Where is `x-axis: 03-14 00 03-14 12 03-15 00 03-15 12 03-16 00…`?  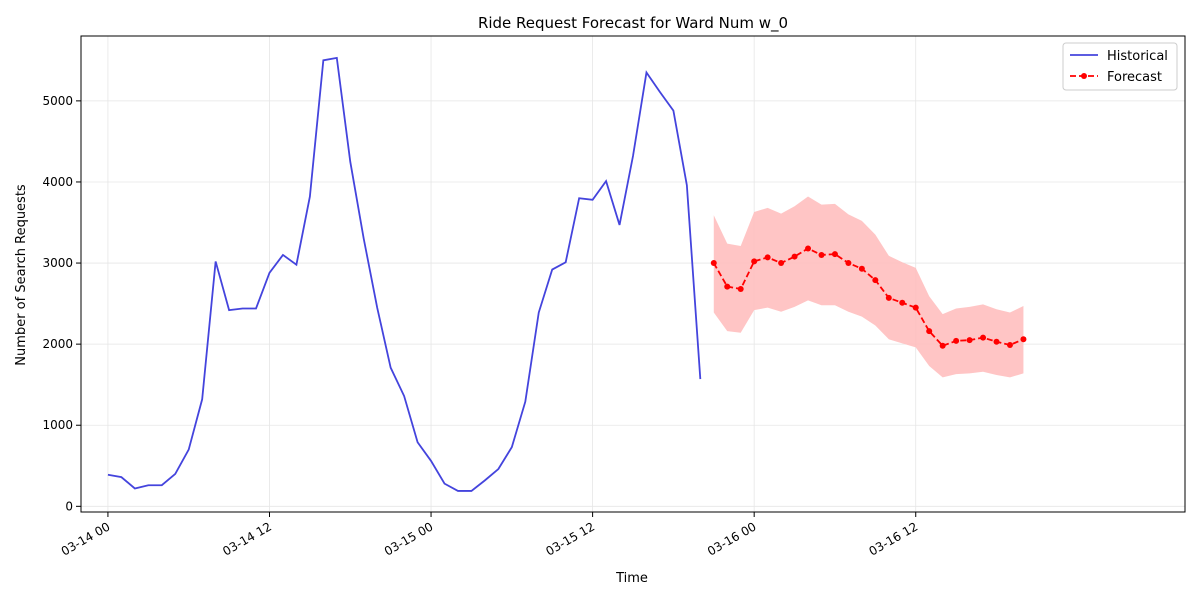
x-axis: 03-14 00 03-14 12 03-15 00 03-15 12 03-16 00… is located at coordinates (490, 535).